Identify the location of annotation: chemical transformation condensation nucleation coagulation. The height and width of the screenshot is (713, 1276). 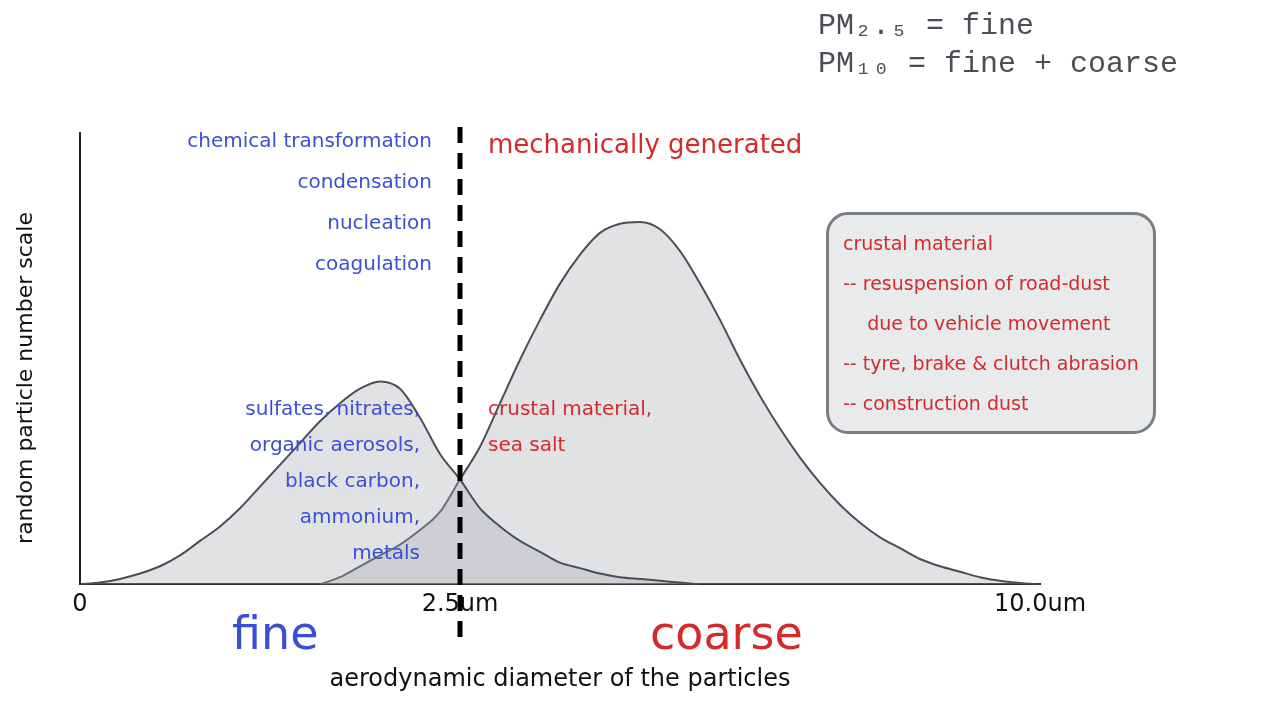
(309, 202).